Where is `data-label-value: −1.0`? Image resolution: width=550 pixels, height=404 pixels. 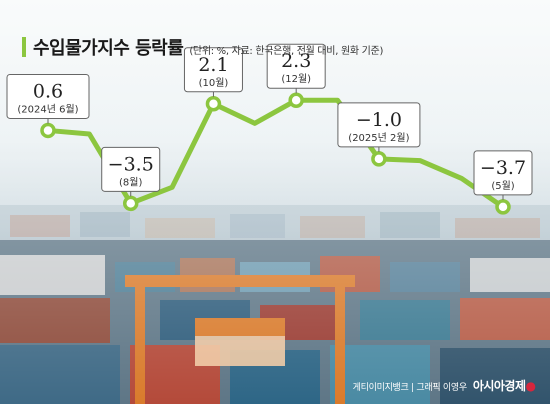 data-label-value: −1.0 is located at coordinates (379, 120).